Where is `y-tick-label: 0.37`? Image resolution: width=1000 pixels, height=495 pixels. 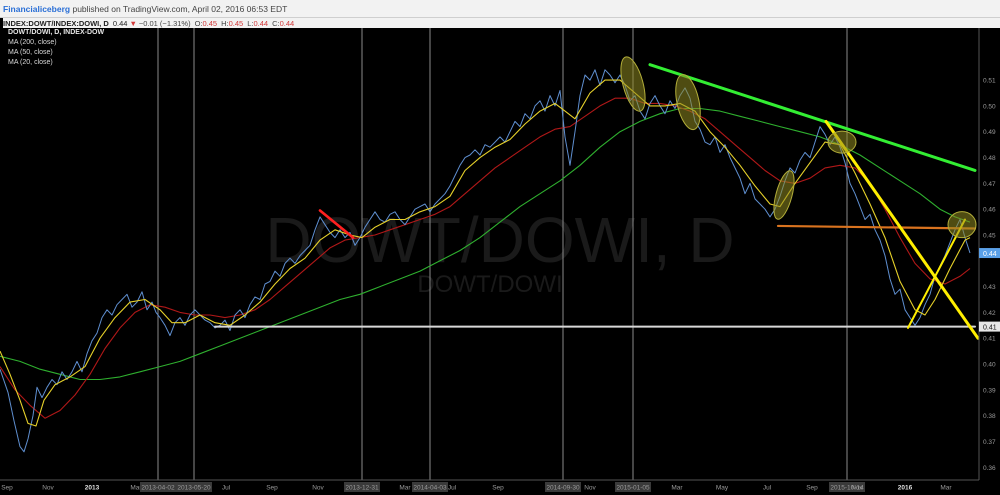 y-tick-label: 0.37 is located at coordinates (989, 442).